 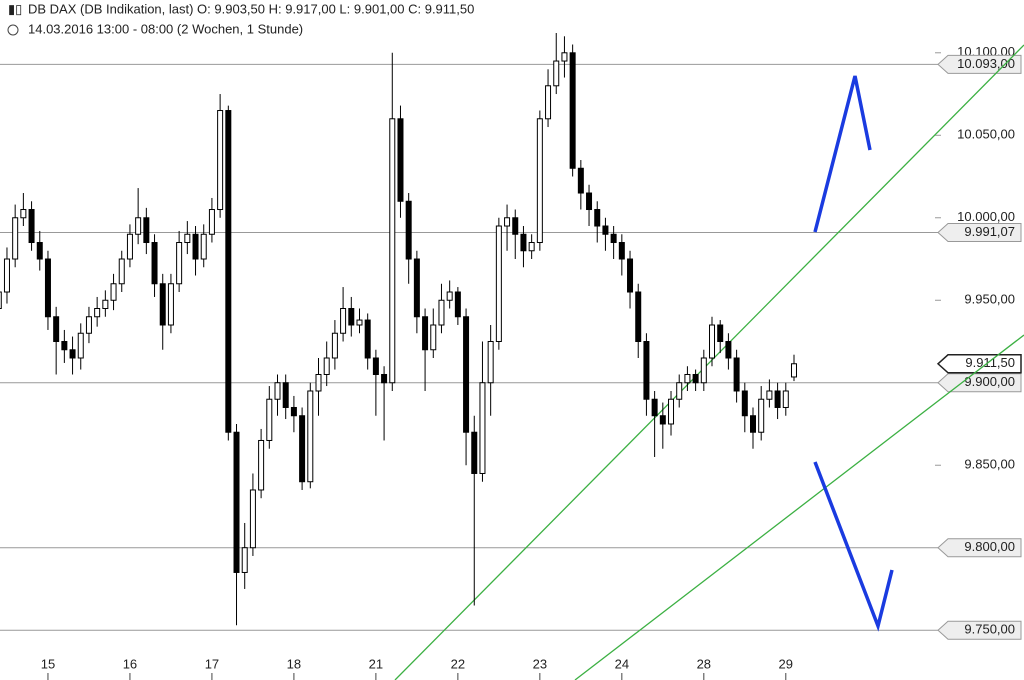 I want to click on y-tick-label: 9.850,00, so click(x=989, y=464).